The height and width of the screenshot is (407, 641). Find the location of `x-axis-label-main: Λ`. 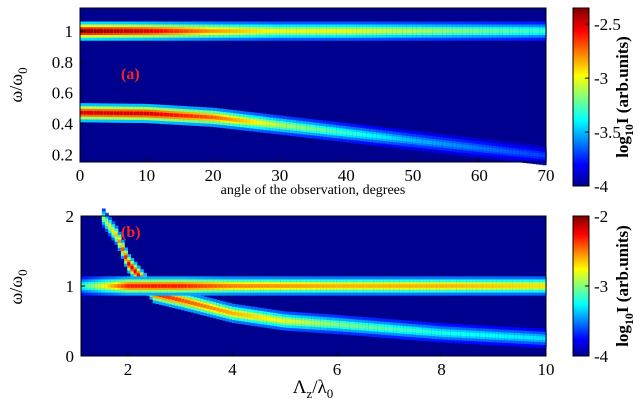

x-axis-label-main: Λ is located at coordinates (300, 387).